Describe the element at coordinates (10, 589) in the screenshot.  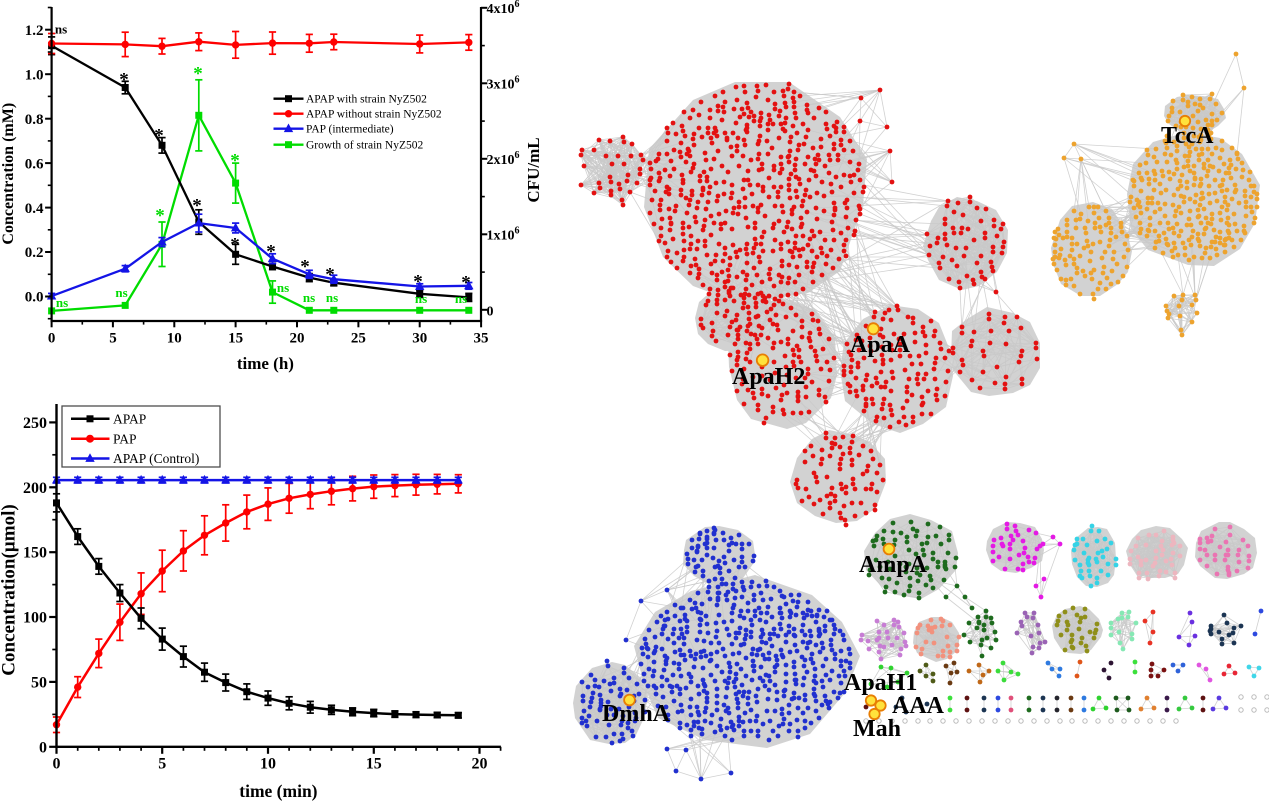
I see `svg-text: Concentration(µmol)` at that location.